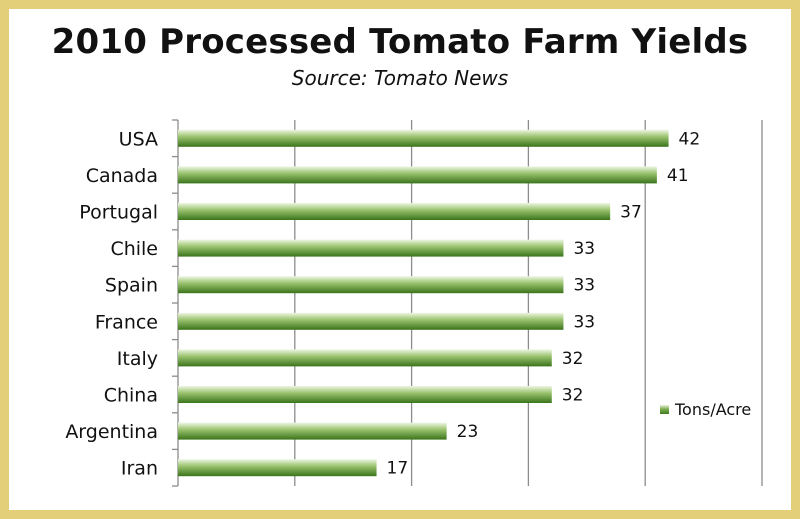 The image size is (800, 519). Describe the element at coordinates (417, 175) in the screenshot. I see `bar-canada` at that location.